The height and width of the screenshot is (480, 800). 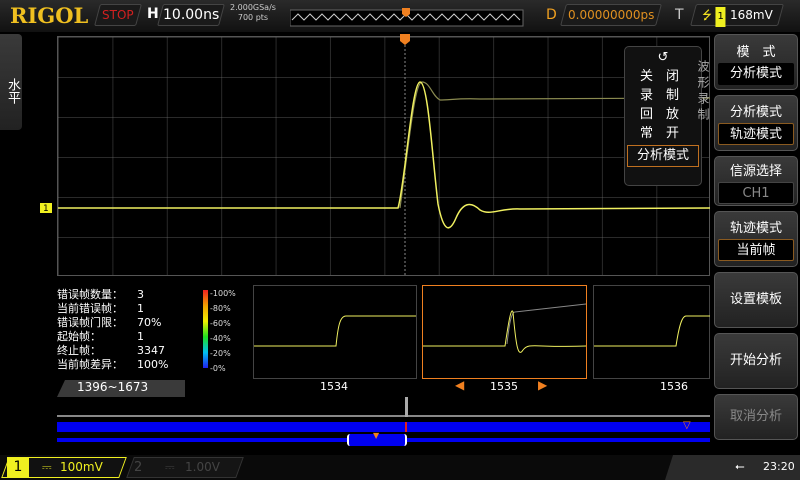 What do you see at coordinates (779, 466) in the screenshot?
I see `clock: 23:20` at bounding box center [779, 466].